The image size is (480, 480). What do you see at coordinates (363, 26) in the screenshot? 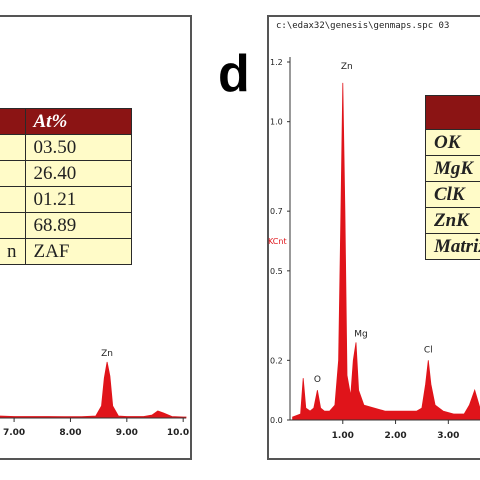
I see `spectrum-file-path: c:\edax32\genesis\genmaps.spc 03` at bounding box center [363, 26].